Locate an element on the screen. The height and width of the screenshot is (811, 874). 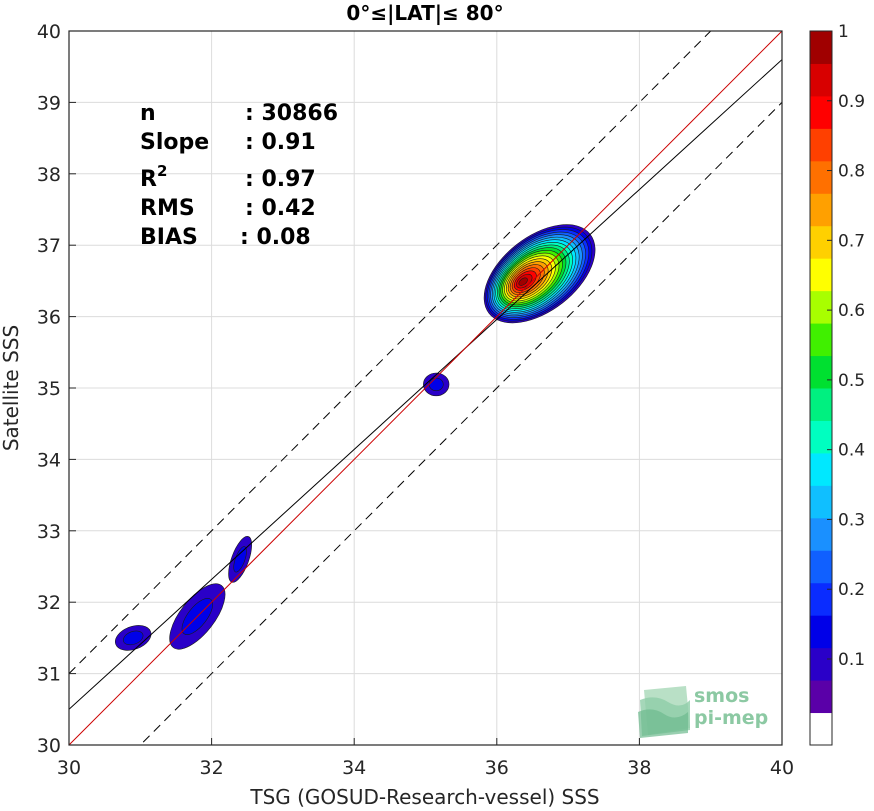
colorbar-frame is located at coordinates (821, 388).